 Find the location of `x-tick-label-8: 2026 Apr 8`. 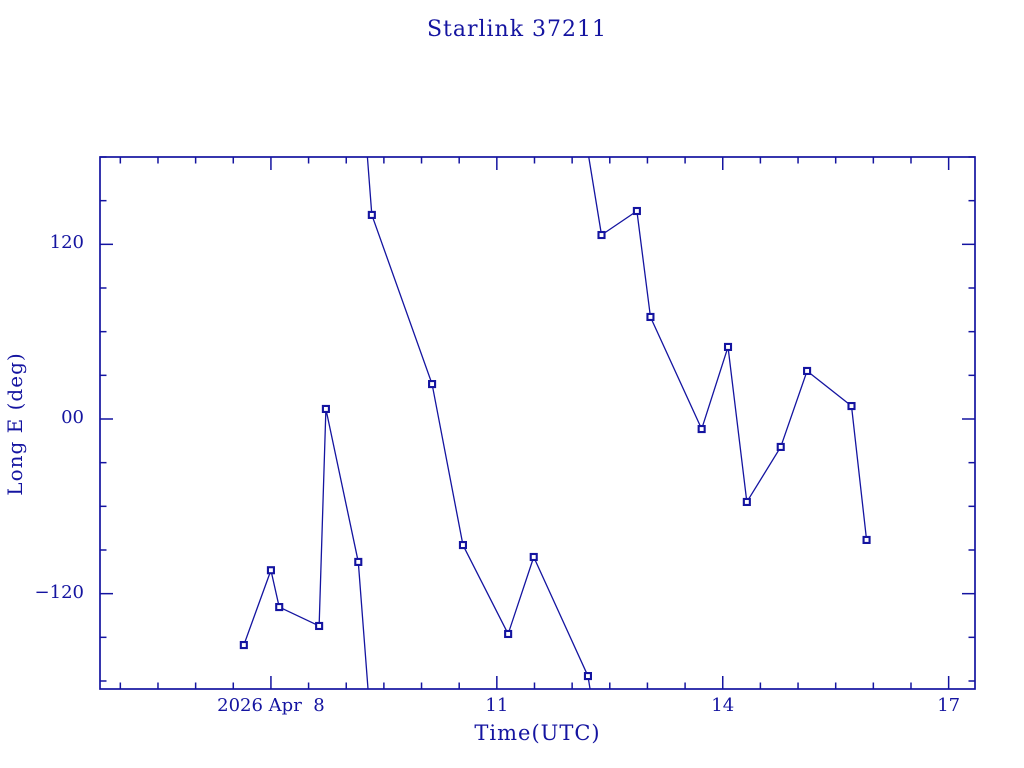

x-tick-label-8: 2026 Apr 8 is located at coordinates (271, 705).